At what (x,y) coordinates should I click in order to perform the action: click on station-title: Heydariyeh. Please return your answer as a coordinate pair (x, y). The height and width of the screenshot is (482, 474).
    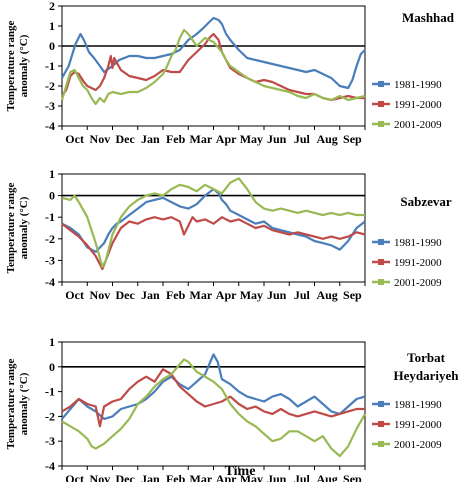
    Looking at the image, I should click on (427, 375).